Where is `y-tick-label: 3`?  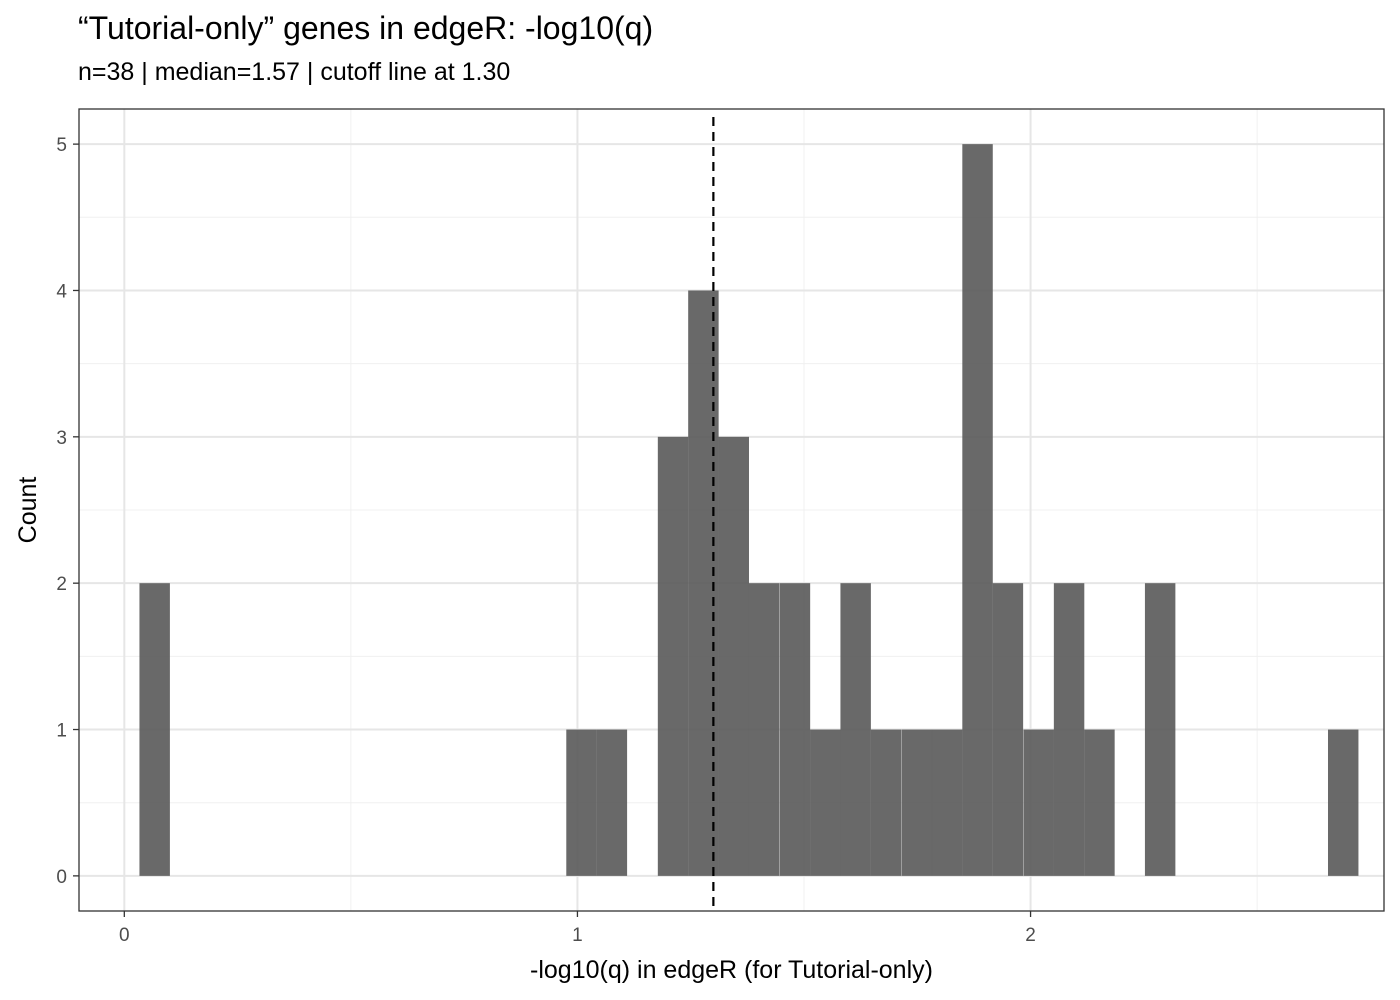 y-tick-label: 3 is located at coordinates (61, 438).